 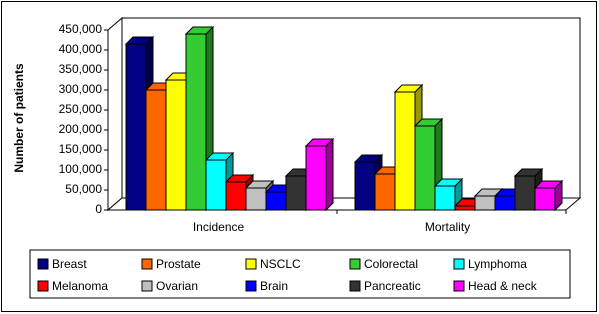 What do you see at coordinates (81, 129) in the screenshot?
I see `y-tick-label: 200,000` at bounding box center [81, 129].